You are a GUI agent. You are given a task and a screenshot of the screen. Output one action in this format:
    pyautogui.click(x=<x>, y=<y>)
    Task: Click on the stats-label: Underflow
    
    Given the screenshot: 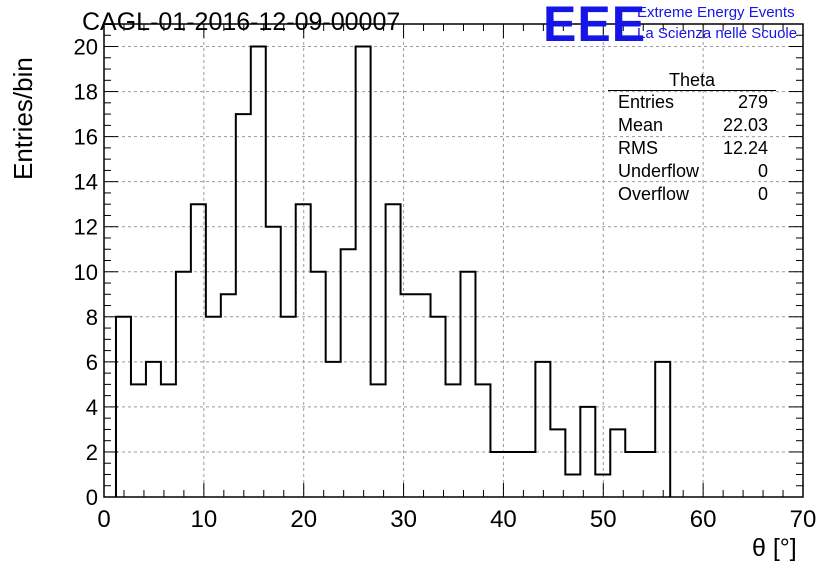 What is the action you would take?
    pyautogui.click(x=659, y=171)
    